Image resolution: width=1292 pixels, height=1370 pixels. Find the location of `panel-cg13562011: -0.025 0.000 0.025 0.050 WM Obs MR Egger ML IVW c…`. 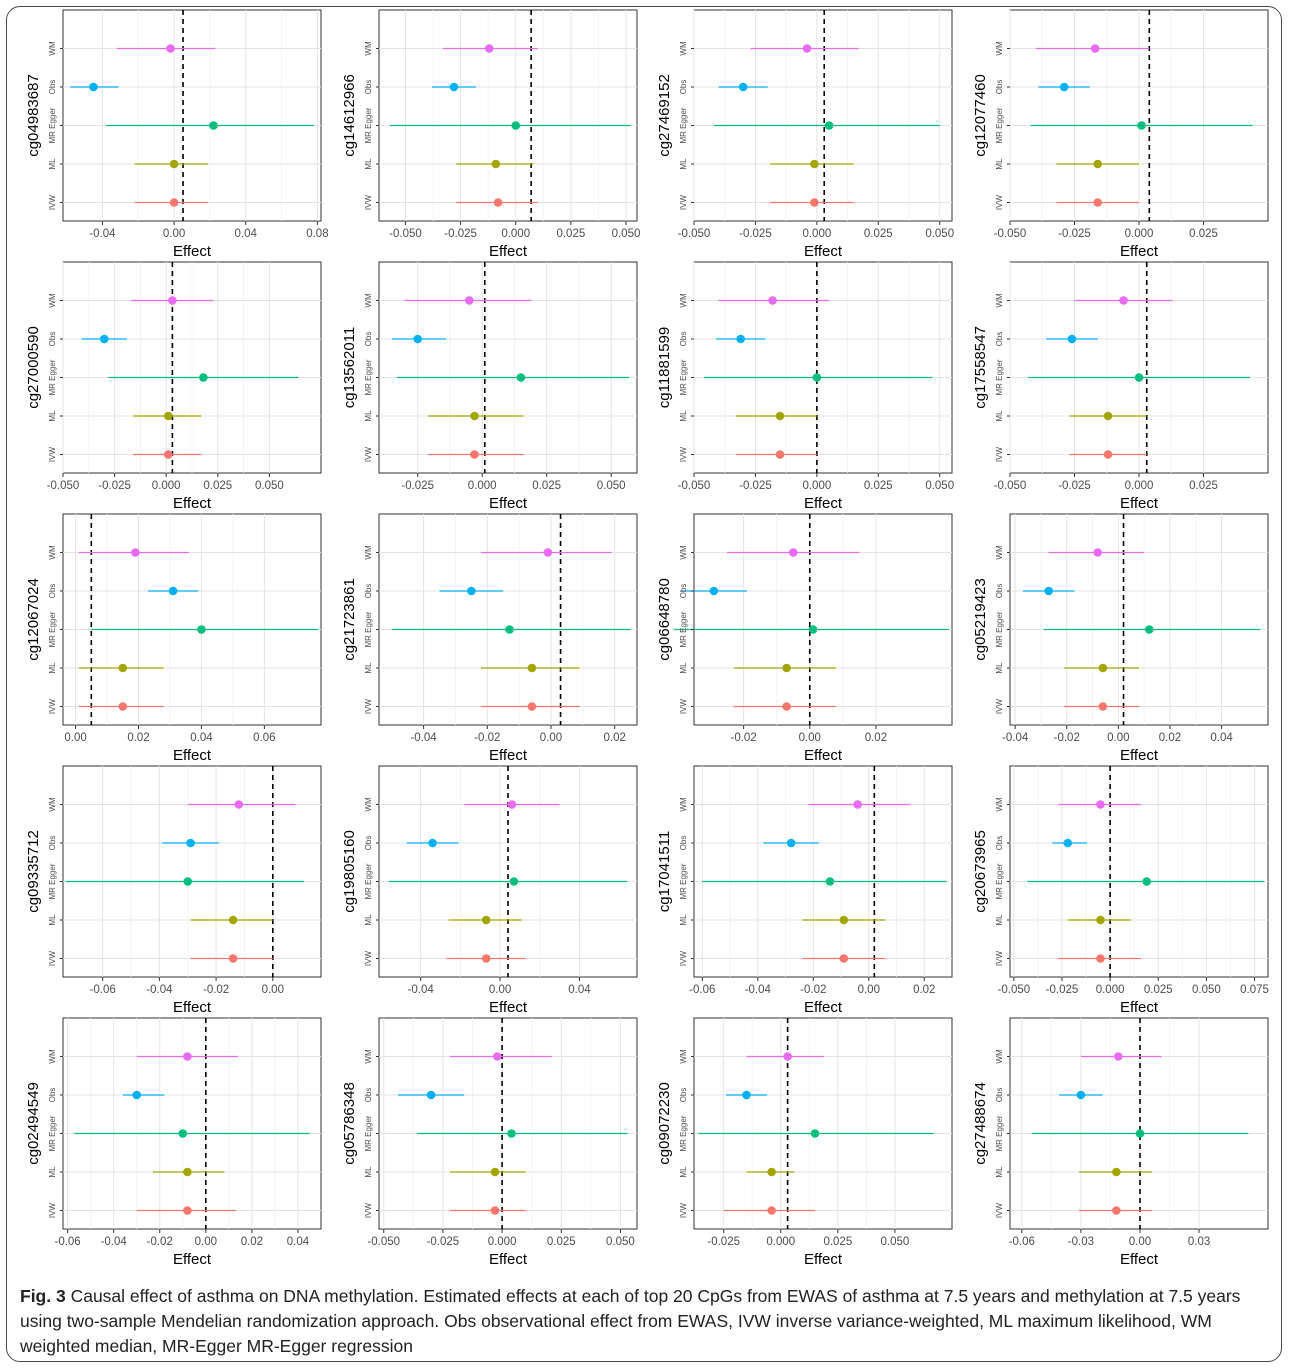

panel-cg13562011: -0.025 0.000 0.025 0.050 WM Obs MR Egger ML IVW c… is located at coordinates (489, 386).